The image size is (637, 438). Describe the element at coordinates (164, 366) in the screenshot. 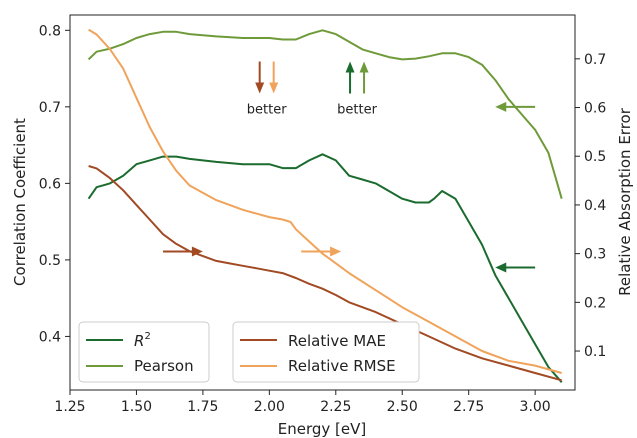

I see `legend-pearson-label: Pearson` at that location.